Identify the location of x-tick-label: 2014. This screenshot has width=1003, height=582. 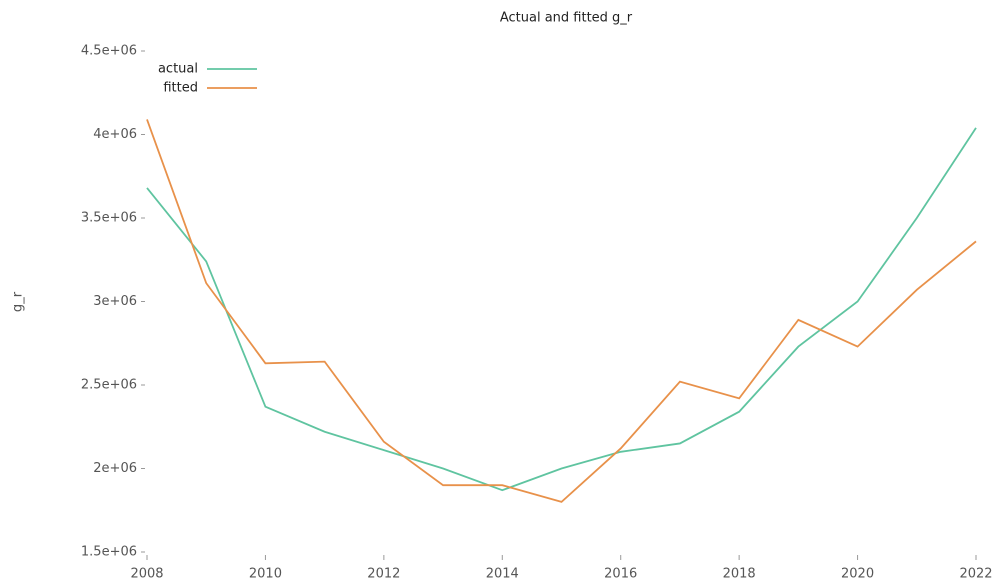
(502, 574).